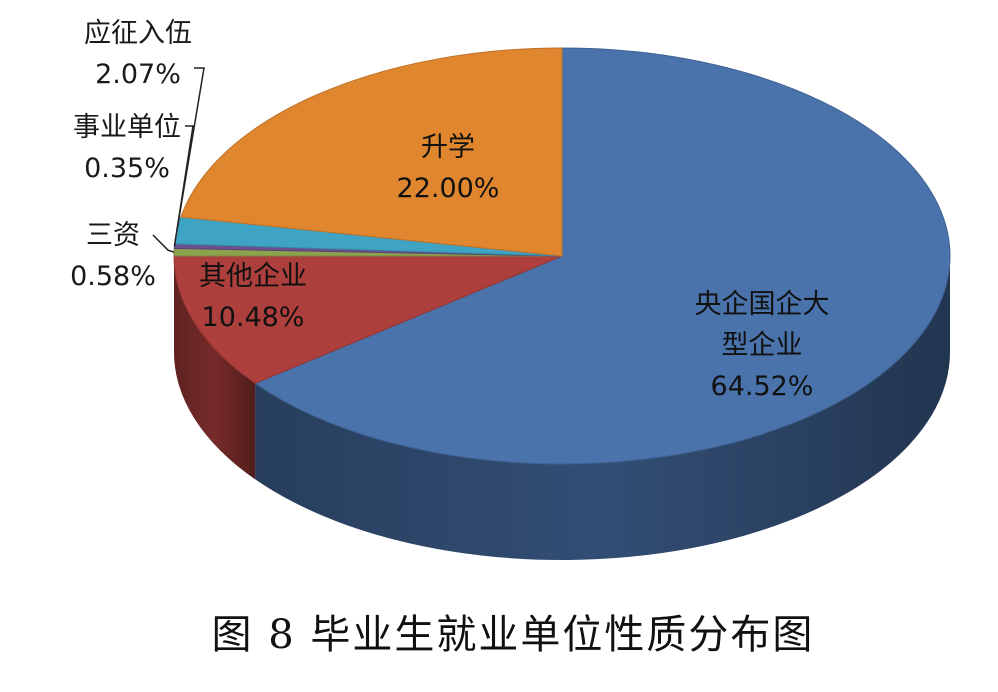  Describe the element at coordinates (127, 168) in the screenshot. I see `slice-value-3: 0.35%` at that location.